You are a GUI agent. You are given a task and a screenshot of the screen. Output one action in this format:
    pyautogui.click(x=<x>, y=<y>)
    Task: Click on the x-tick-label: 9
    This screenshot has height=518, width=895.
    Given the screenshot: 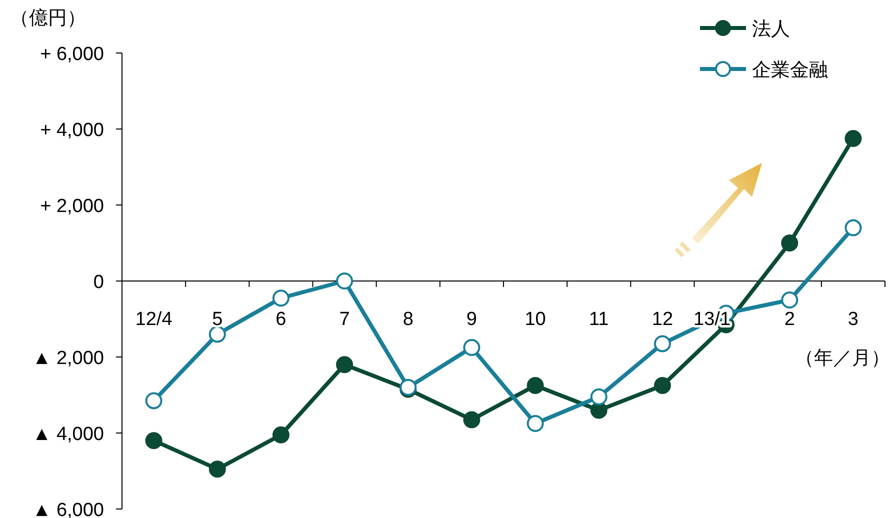 What is the action you would take?
    pyautogui.click(x=471, y=319)
    